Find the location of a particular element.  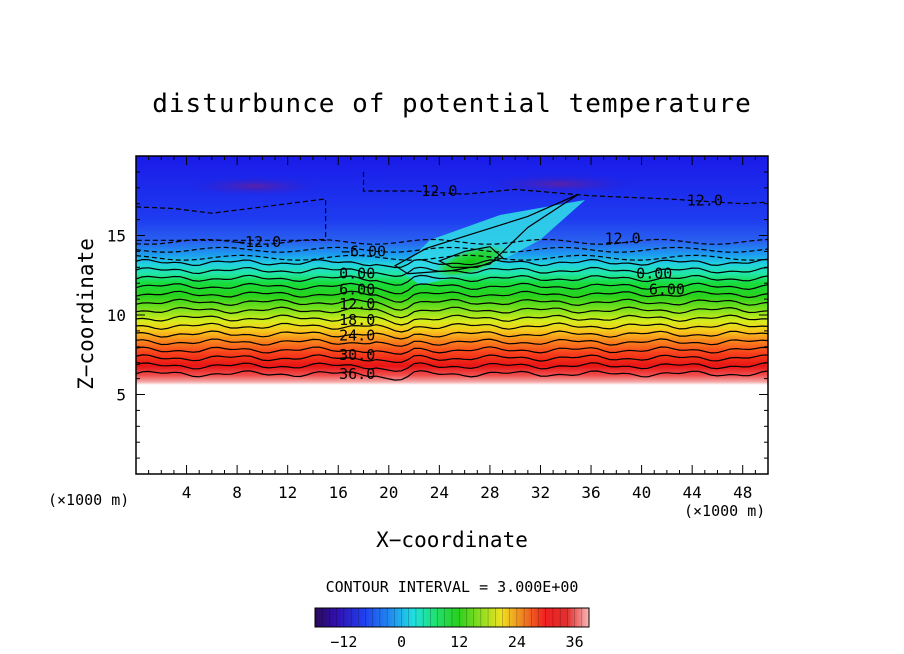

colorbar-tick-label: −12 is located at coordinates (343, 642).